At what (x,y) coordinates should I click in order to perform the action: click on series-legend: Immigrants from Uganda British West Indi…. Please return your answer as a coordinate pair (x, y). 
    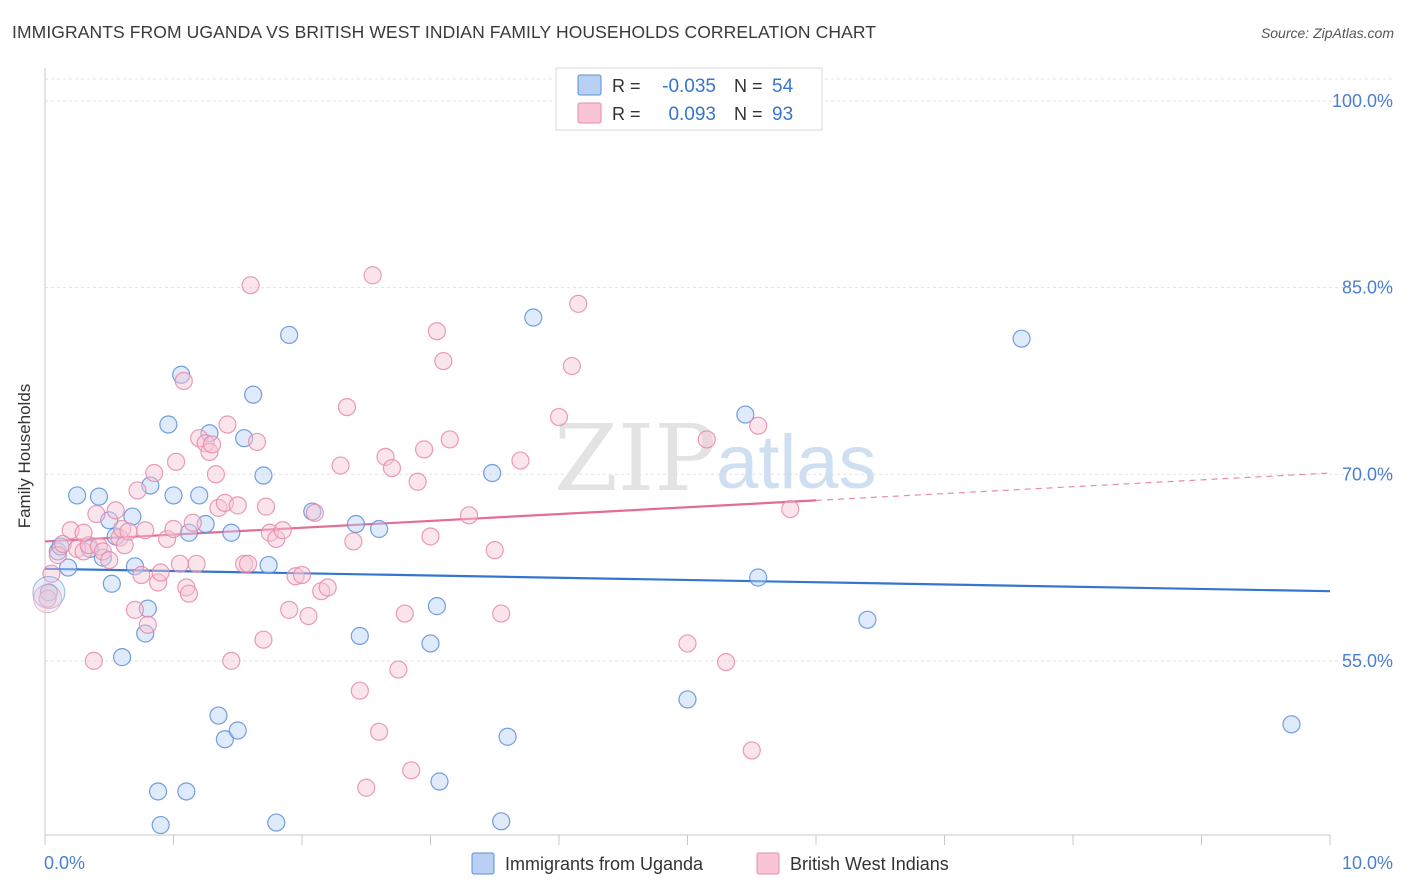
    Looking at the image, I should click on (710, 863).